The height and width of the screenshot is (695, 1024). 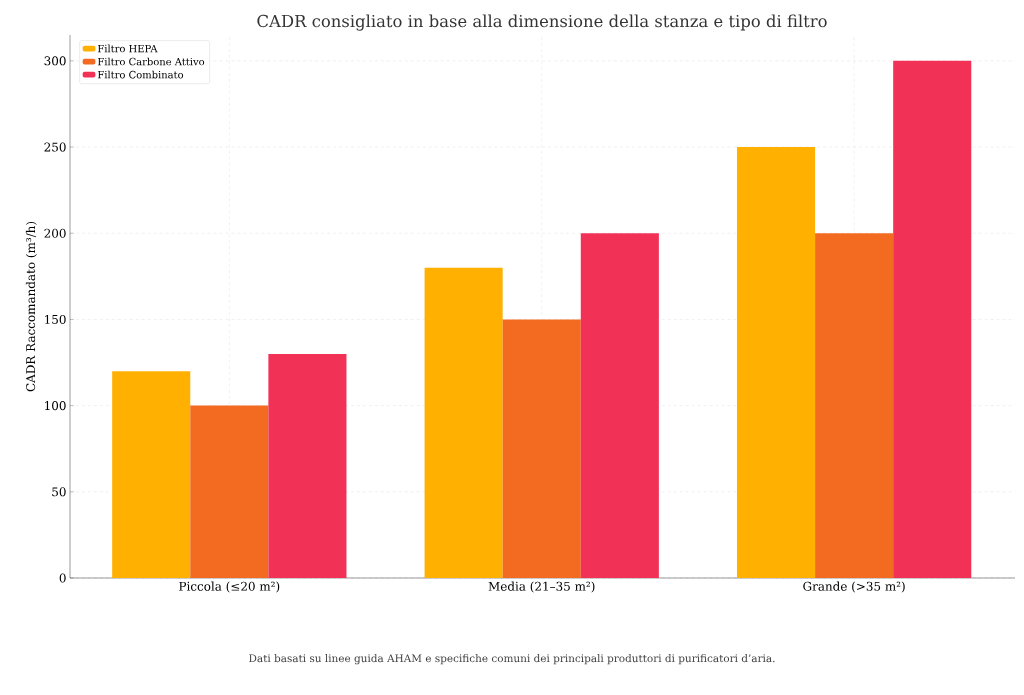 What do you see at coordinates (55, 147) in the screenshot?
I see `y-tick-label: 250` at bounding box center [55, 147].